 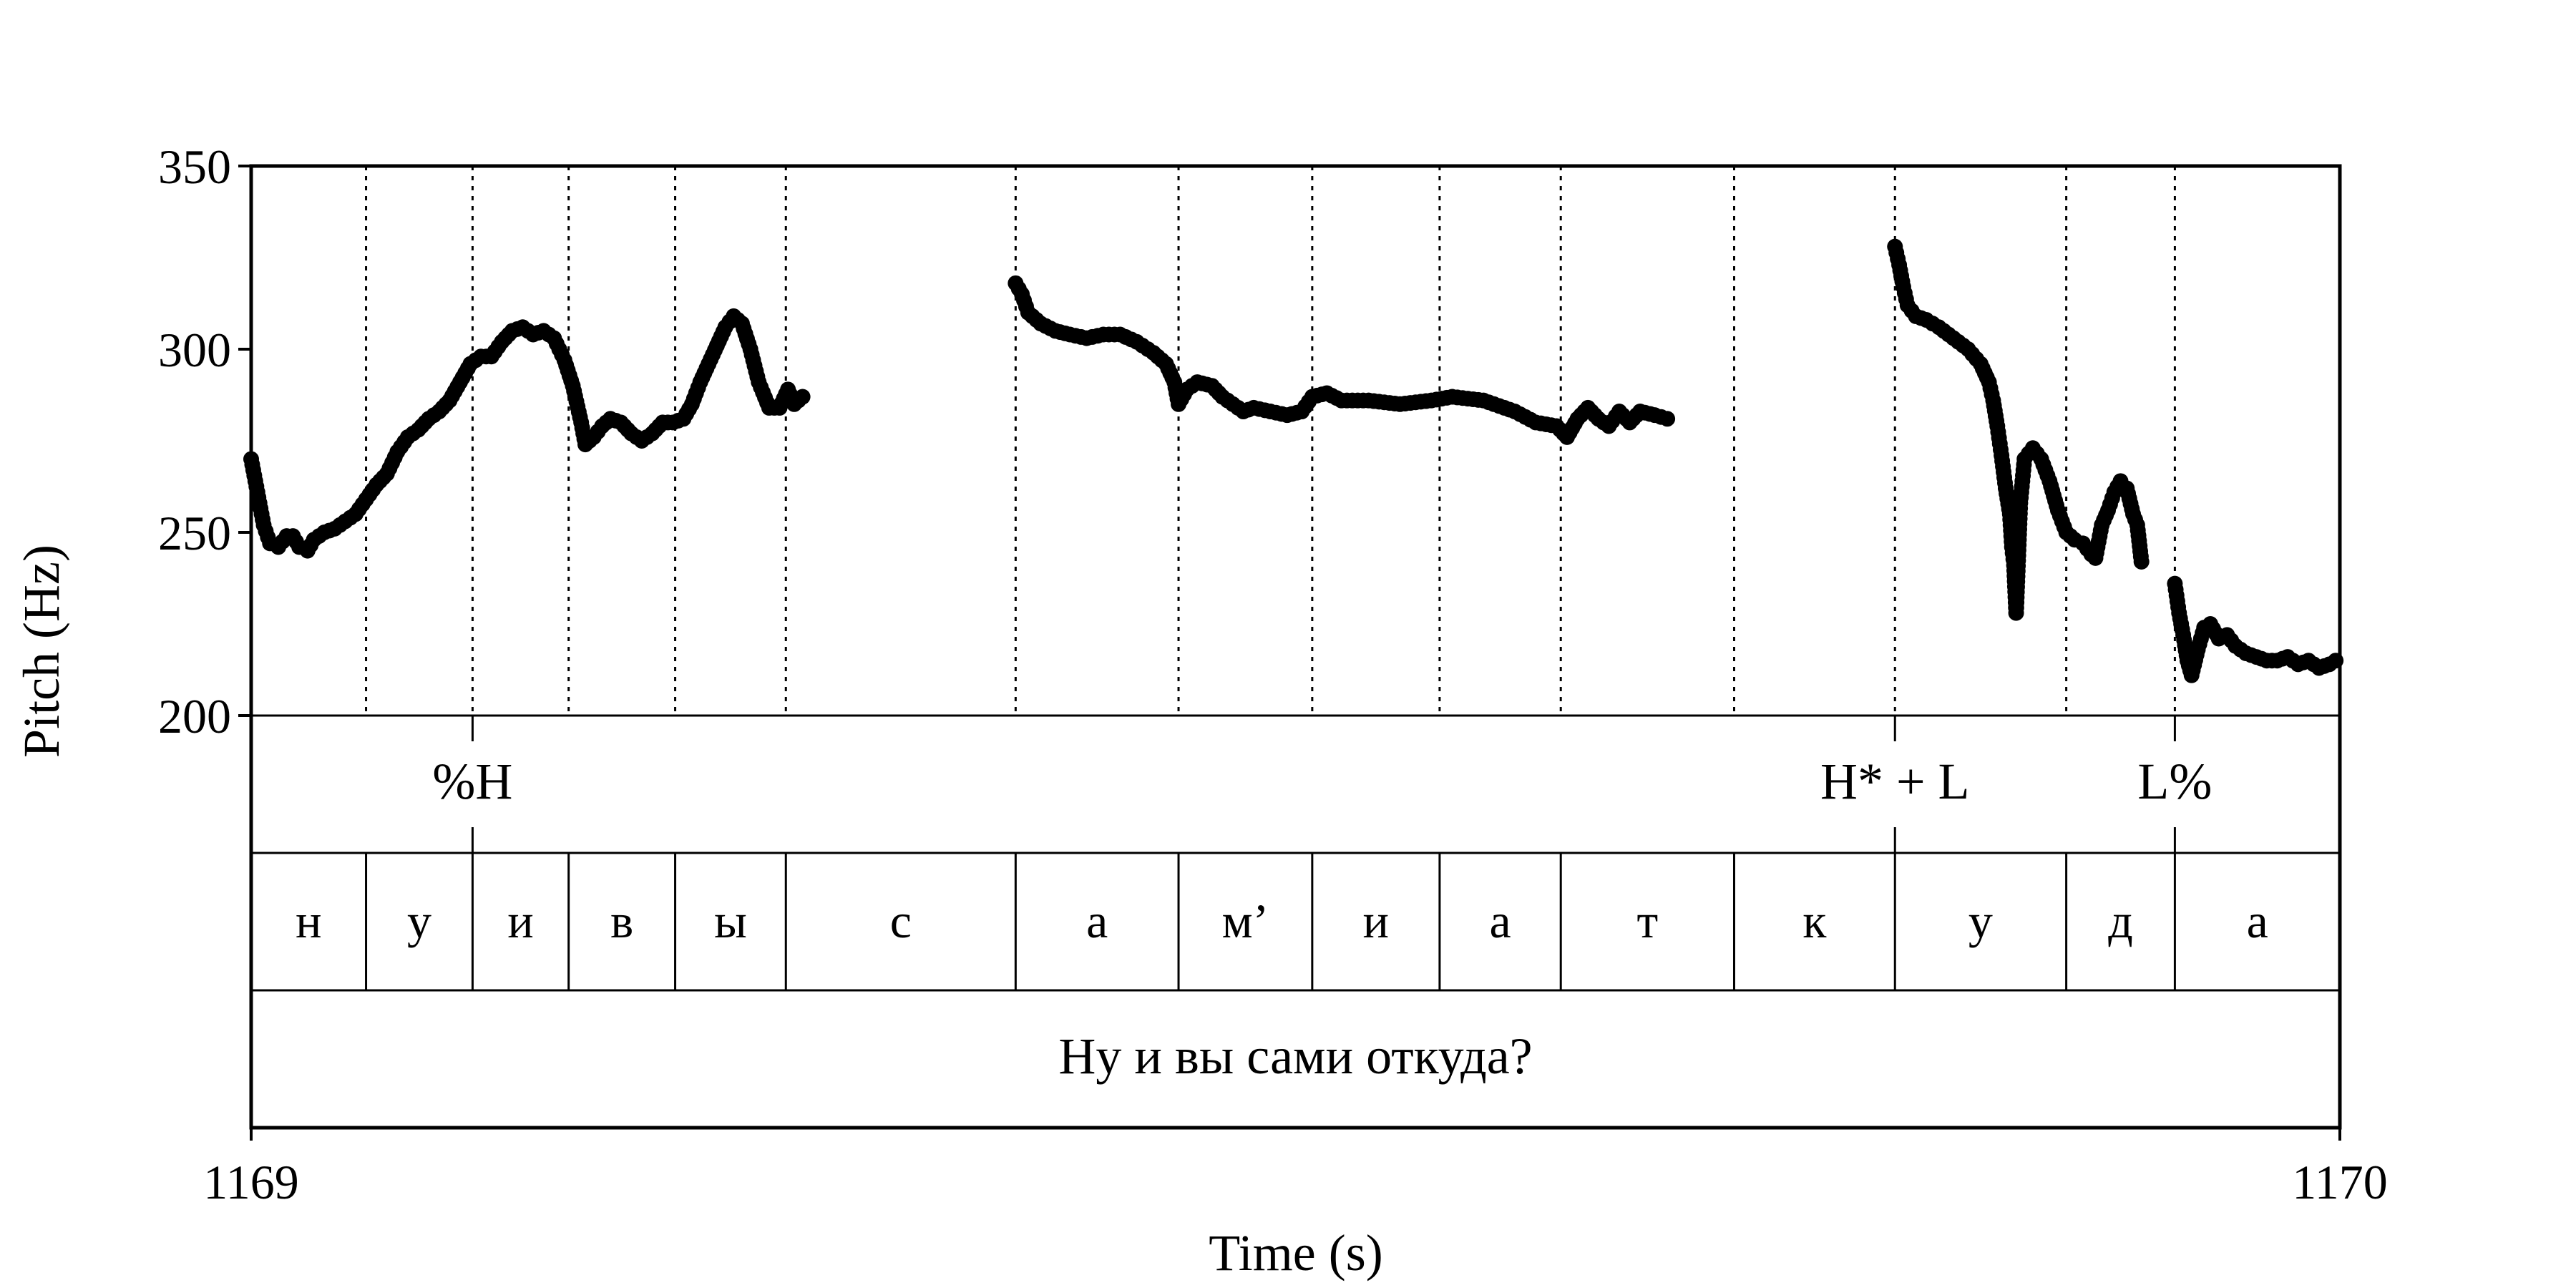 What do you see at coordinates (194, 350) in the screenshot?
I see `y-tick-label: 300` at bounding box center [194, 350].